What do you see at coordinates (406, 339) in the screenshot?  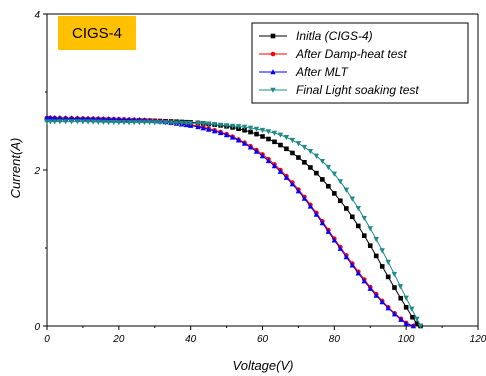 I see `x-tick-label: 100` at bounding box center [406, 339].